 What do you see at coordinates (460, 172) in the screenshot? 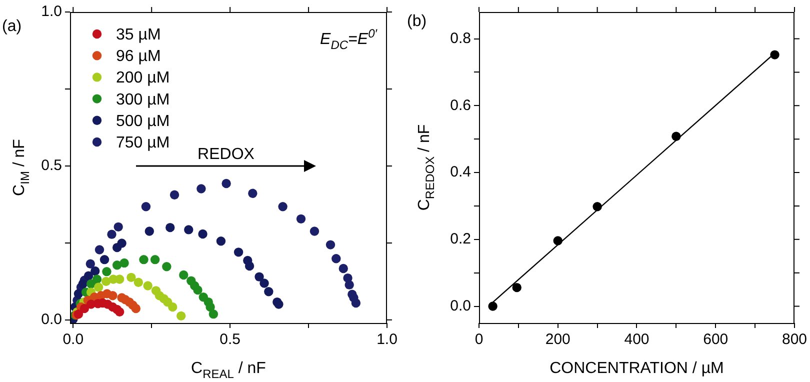
I see `y-tick-label: 0.4` at bounding box center [460, 172].